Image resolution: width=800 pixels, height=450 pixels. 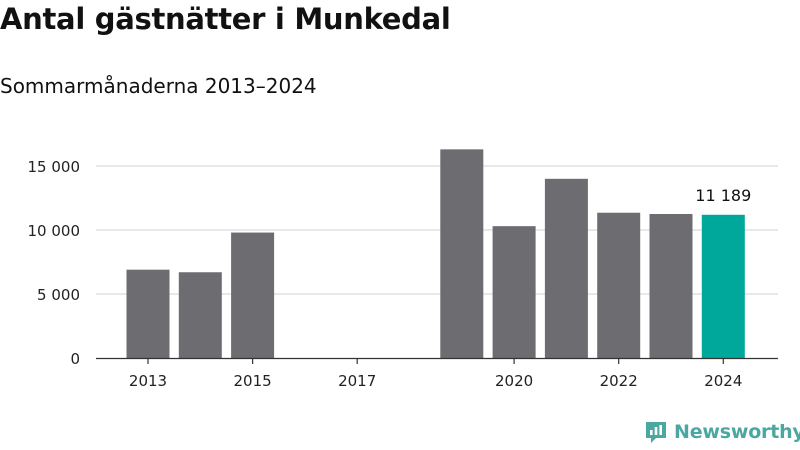 I want to click on y-tick-label: 5 000, so click(x=58, y=295).